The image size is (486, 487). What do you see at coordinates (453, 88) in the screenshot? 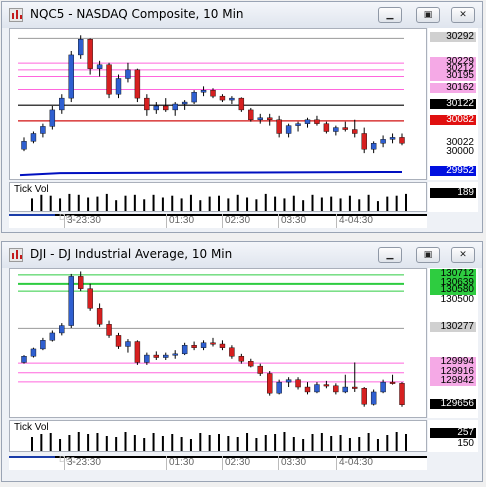
I see `price-axis-label: 30162` at bounding box center [453, 88].